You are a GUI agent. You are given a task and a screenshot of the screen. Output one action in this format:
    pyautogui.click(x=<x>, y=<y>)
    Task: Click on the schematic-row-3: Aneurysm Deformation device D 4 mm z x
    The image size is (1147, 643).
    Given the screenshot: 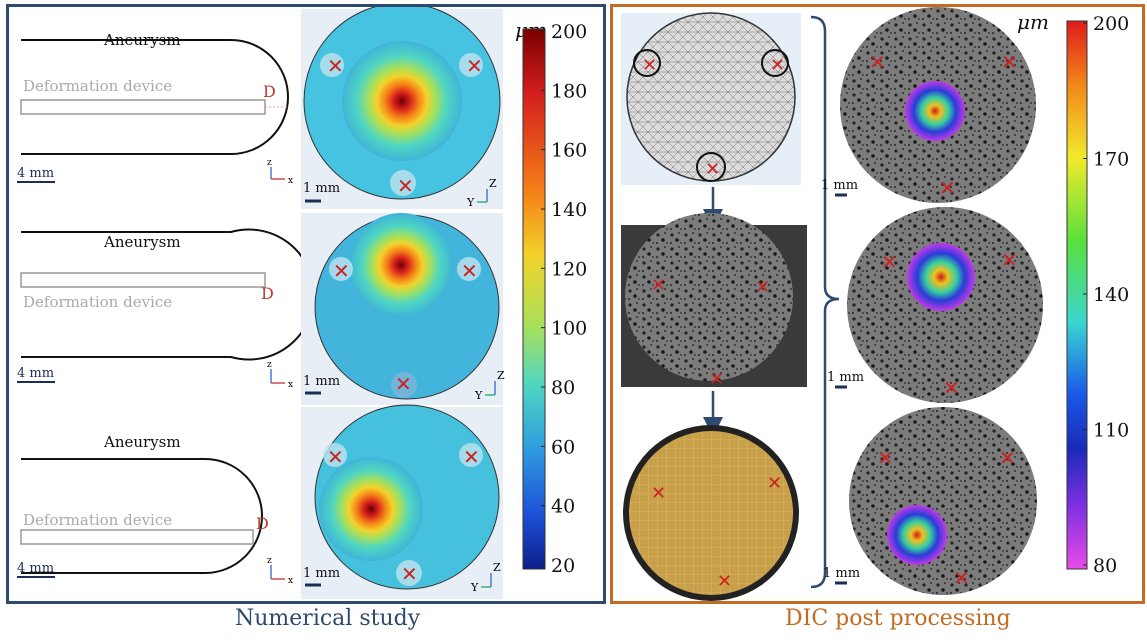 What is the action you would take?
    pyautogui.click(x=155, y=509)
    